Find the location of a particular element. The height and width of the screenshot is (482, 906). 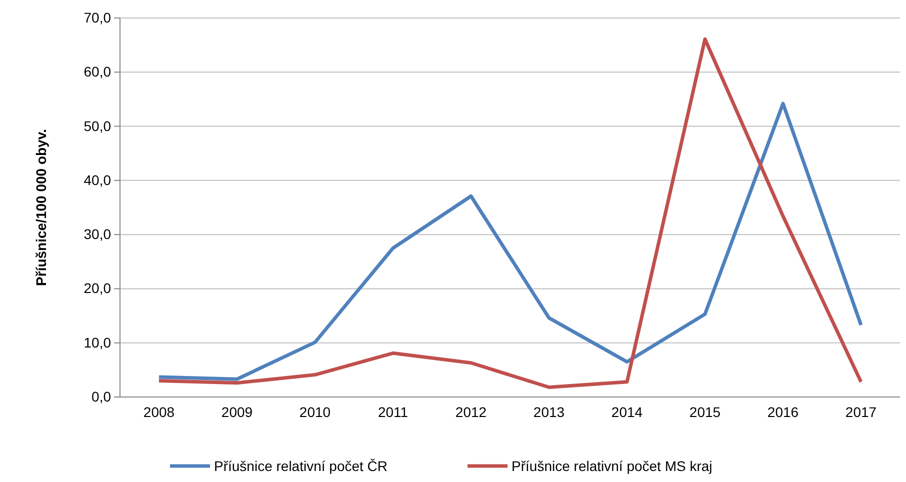

x-tick-label: 2017 is located at coordinates (861, 412).